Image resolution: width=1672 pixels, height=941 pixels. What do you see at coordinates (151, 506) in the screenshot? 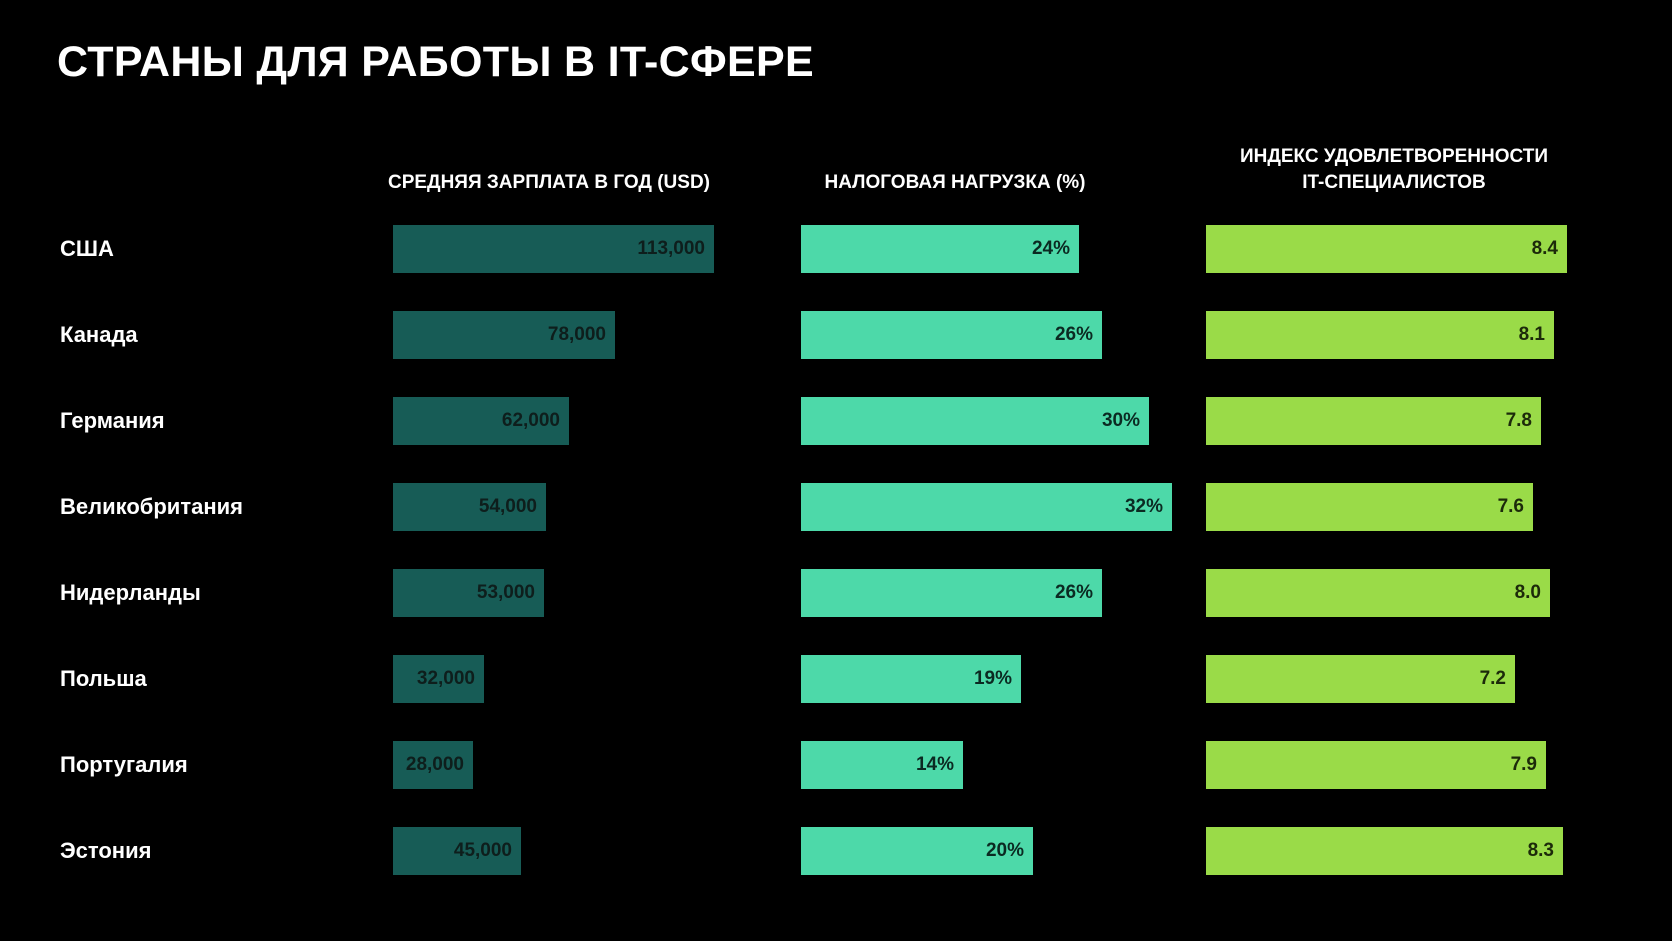
I see `category-label: Великобритания` at bounding box center [151, 506].